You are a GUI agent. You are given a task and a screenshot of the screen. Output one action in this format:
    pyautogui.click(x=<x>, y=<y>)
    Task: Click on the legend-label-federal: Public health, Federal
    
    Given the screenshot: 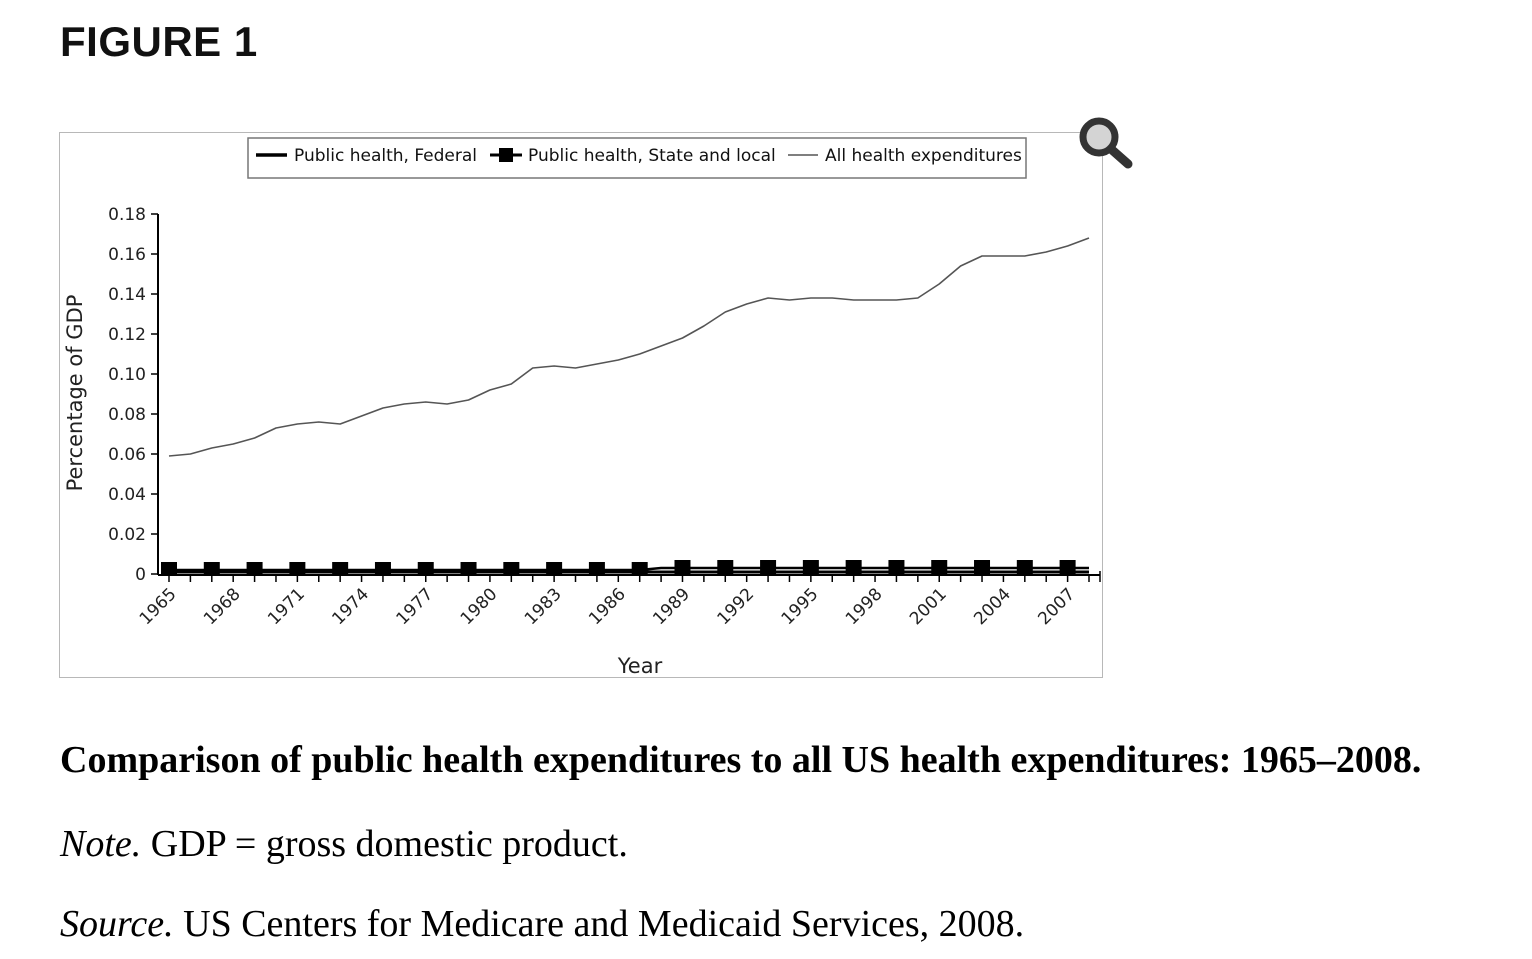 What is the action you would take?
    pyautogui.click(x=385, y=156)
    